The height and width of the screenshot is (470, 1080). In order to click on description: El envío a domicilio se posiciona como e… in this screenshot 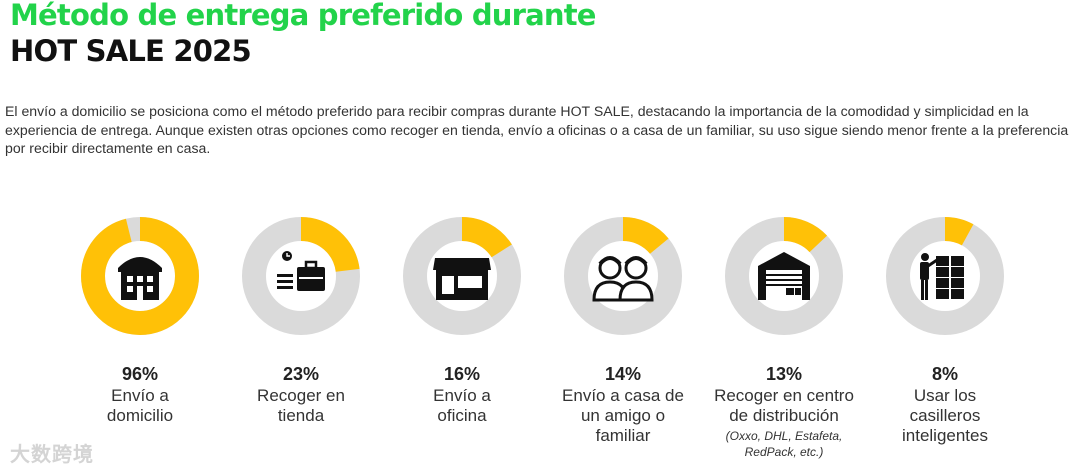, I will do `click(537, 129)`.